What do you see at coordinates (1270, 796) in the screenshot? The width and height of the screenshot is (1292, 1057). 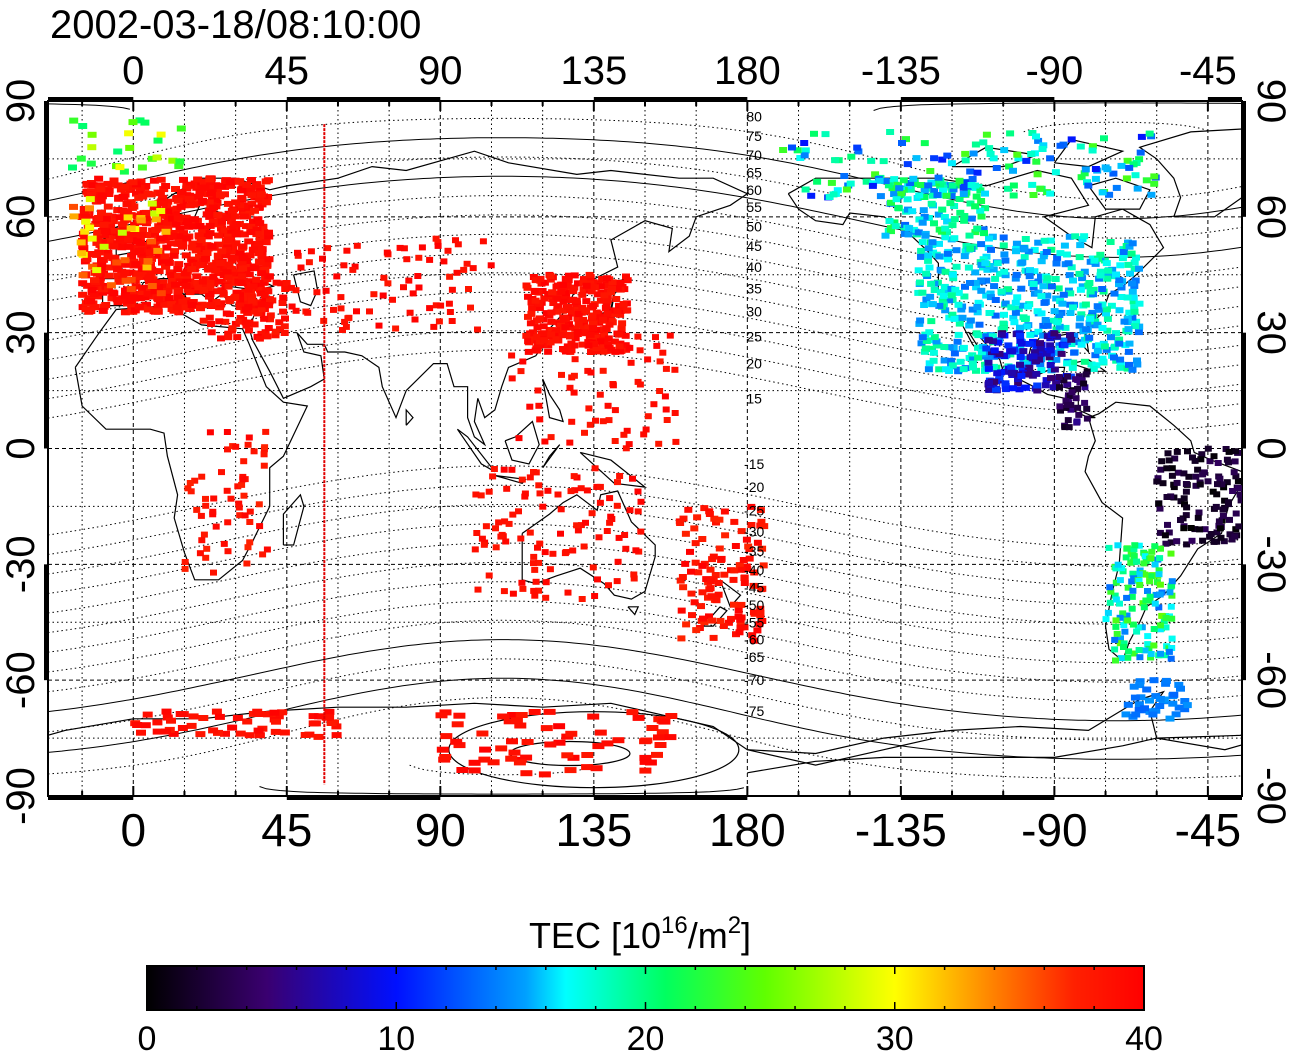 I see `right-lat-label: -90` at bounding box center [1270, 796].